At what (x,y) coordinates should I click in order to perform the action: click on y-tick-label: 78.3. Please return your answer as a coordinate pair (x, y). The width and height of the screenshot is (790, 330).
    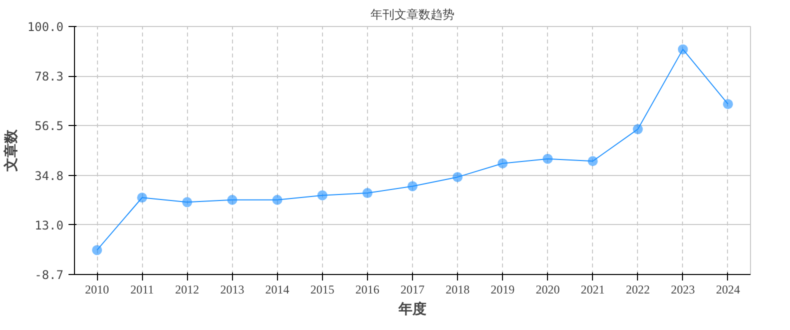
    Looking at the image, I should click on (49, 77).